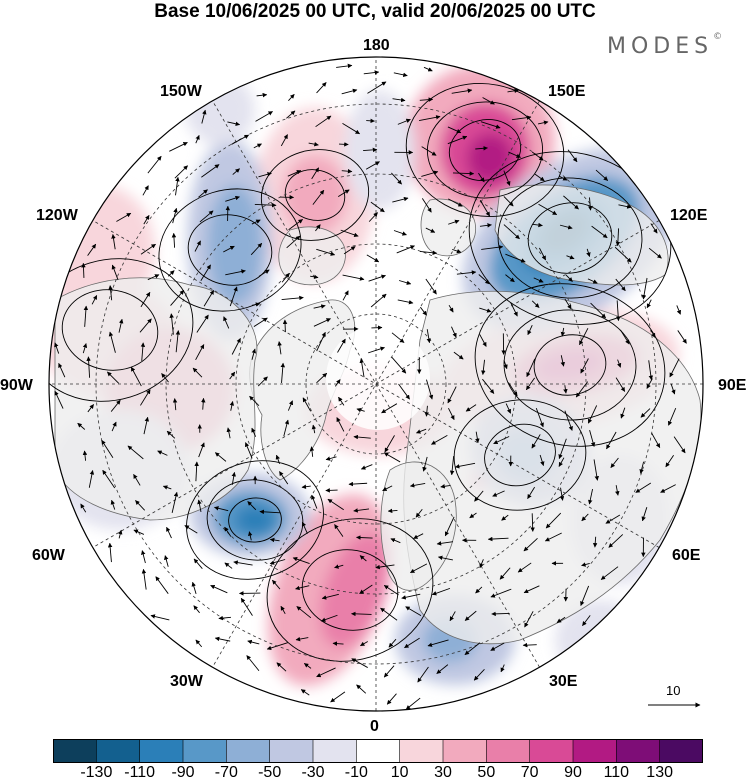 Image resolution: width=750 pixels, height=783 pixels. What do you see at coordinates (660, 772) in the screenshot?
I see `colorbar-tick-label: 130` at bounding box center [660, 772].